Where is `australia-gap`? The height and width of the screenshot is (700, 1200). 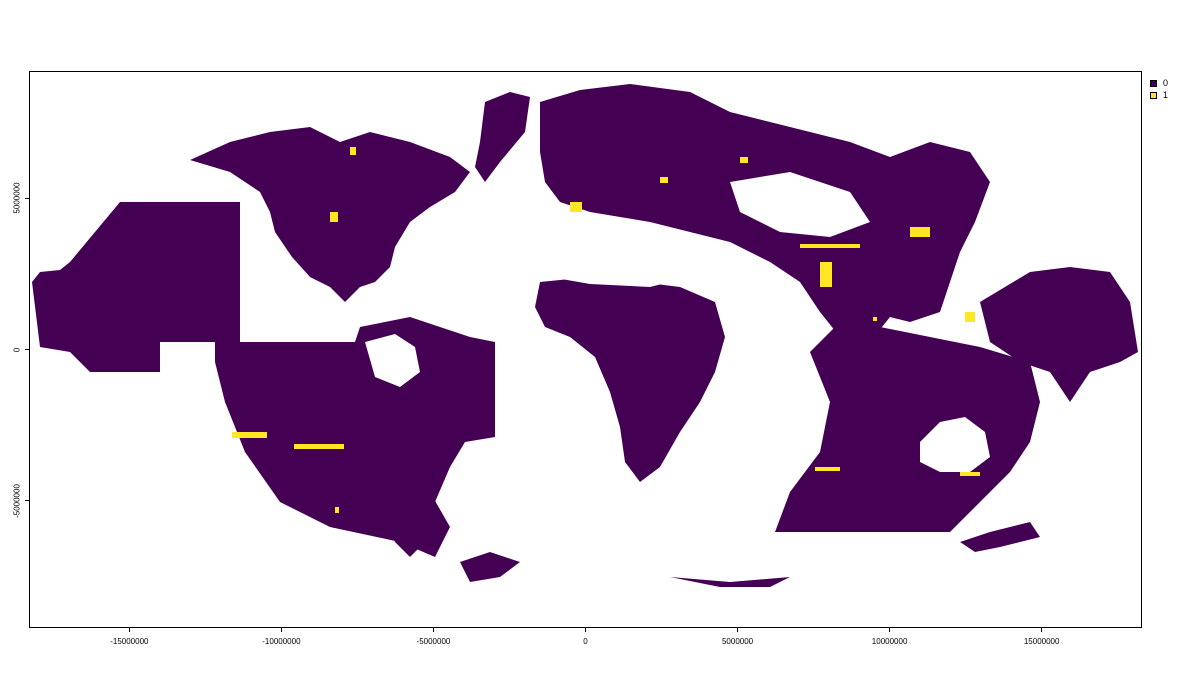 australia-gap is located at coordinates (955, 444).